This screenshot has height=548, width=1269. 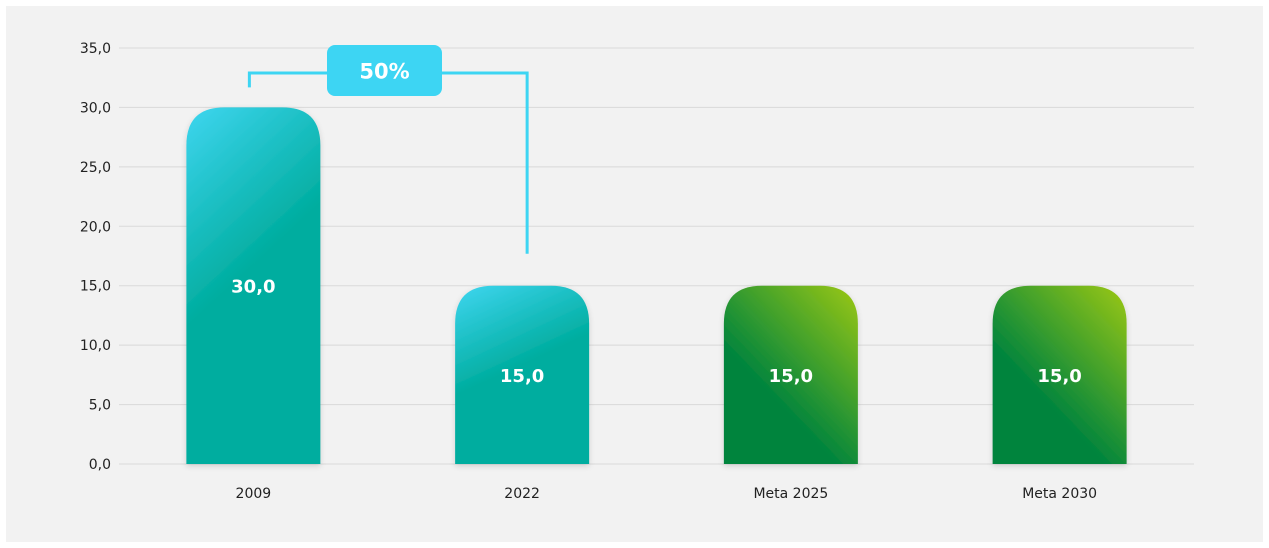 What do you see at coordinates (95, 168) in the screenshot?
I see `y-tick-label: 25,0` at bounding box center [95, 168].